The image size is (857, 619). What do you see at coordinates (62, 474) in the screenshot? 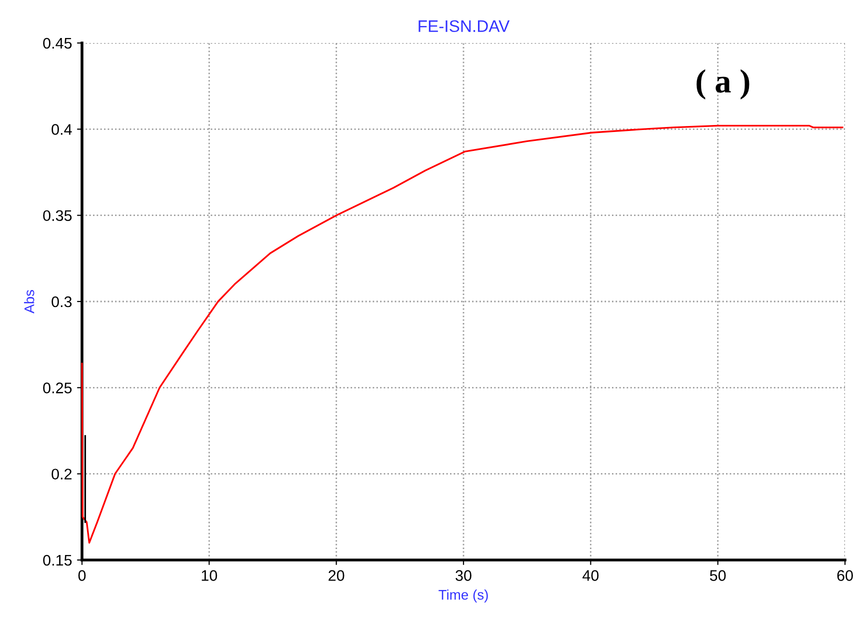
I see `y-tick-label: 0.2` at bounding box center [62, 474].